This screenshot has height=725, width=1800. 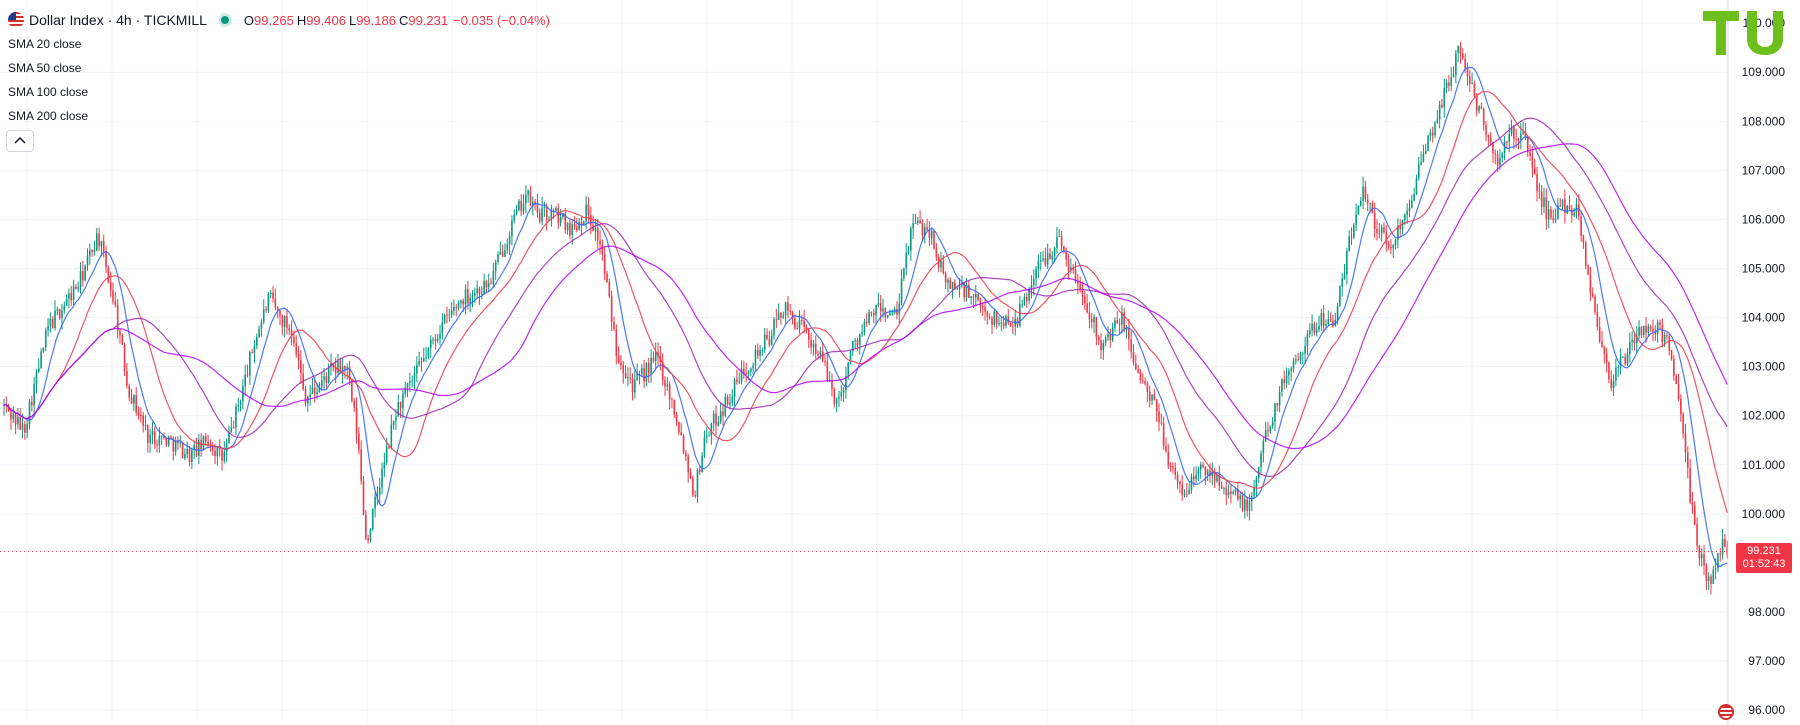 I want to click on indicator-sma-100: SMA 100 close, so click(x=48, y=92).